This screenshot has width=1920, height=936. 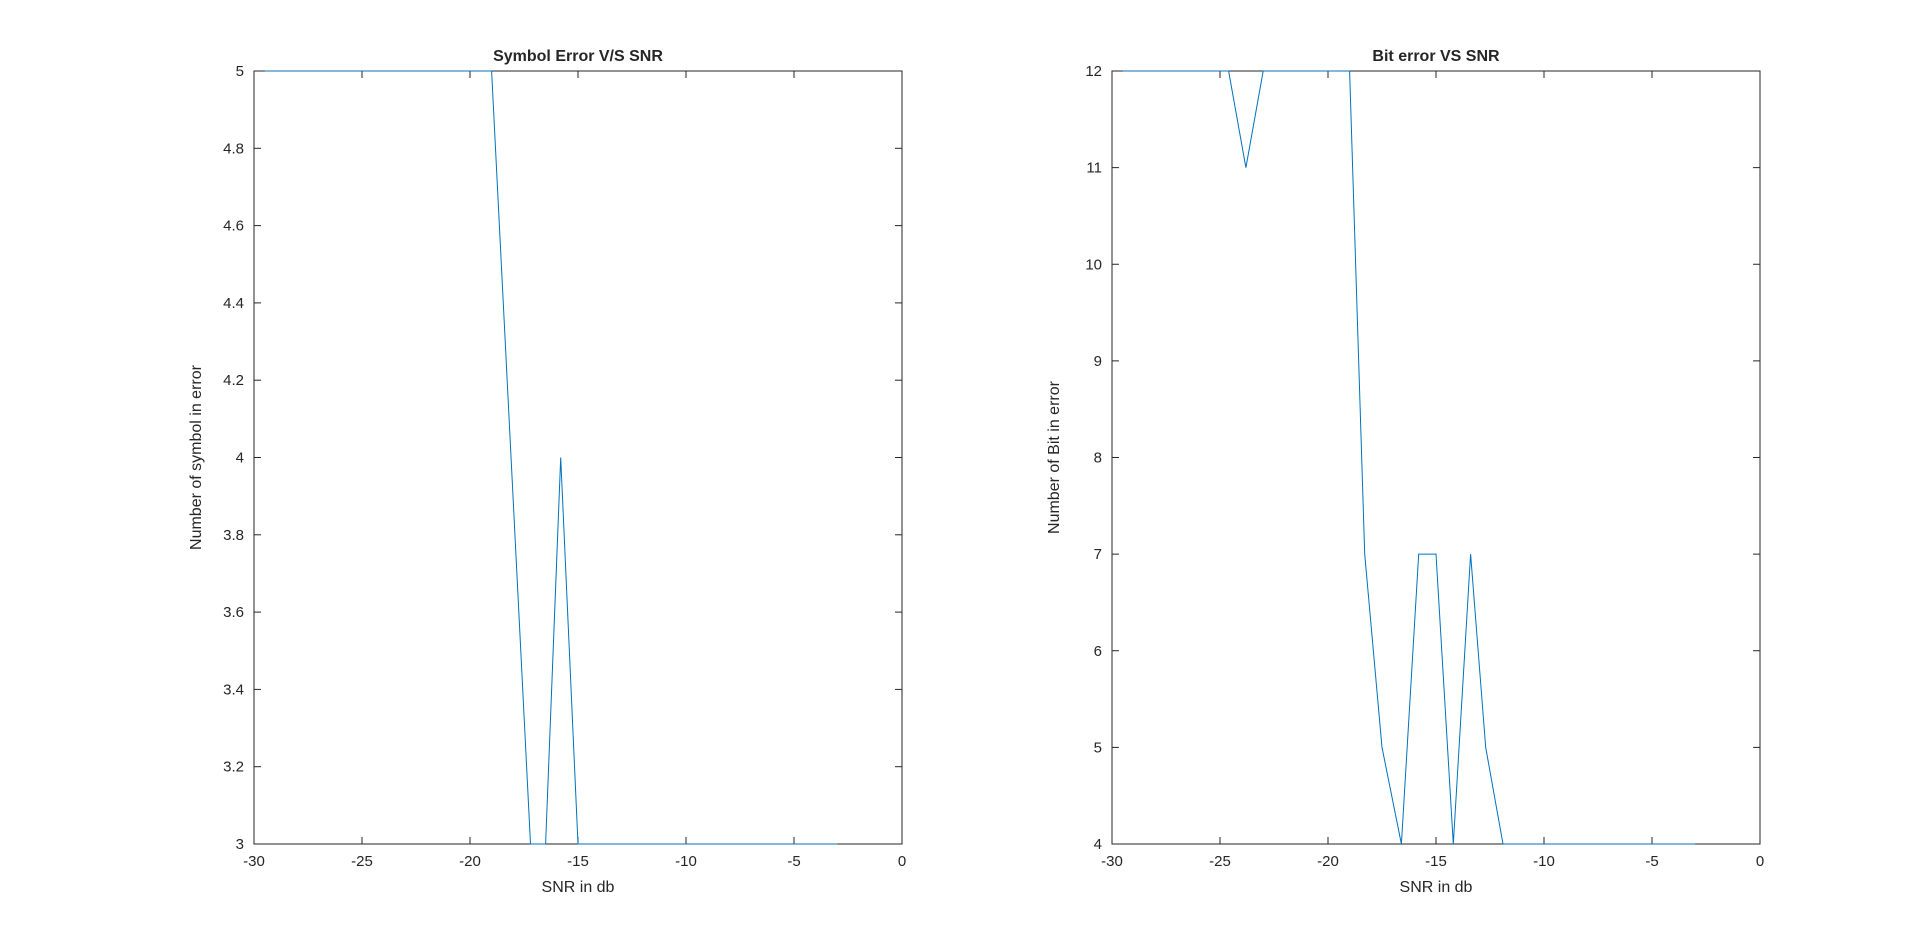 What do you see at coordinates (233, 380) in the screenshot?
I see `symbol-error-ytick-label: 4.2` at bounding box center [233, 380].